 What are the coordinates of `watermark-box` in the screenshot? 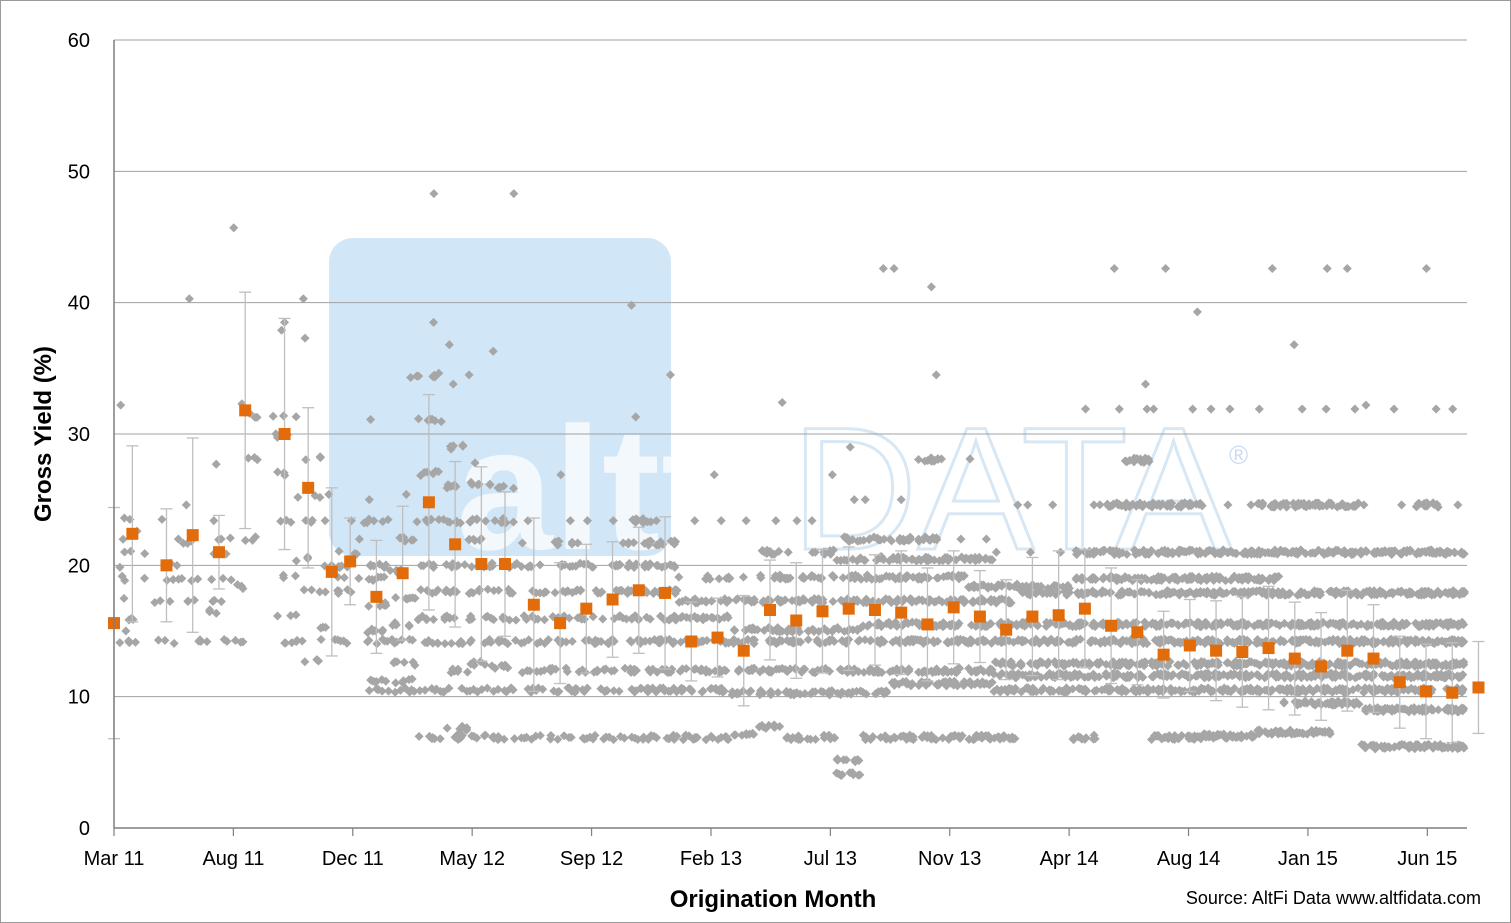 It's located at (500, 397).